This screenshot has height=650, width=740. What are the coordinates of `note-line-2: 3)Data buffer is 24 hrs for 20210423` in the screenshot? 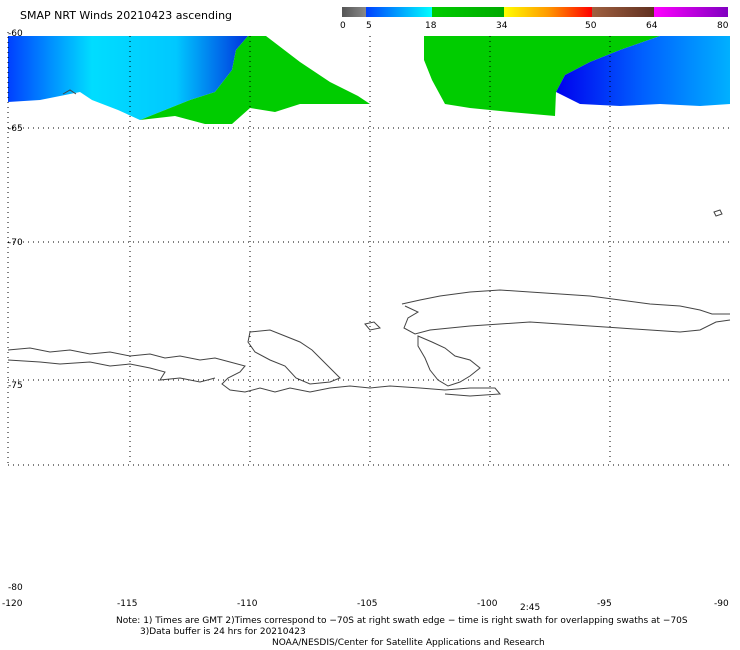 It's located at (223, 632).